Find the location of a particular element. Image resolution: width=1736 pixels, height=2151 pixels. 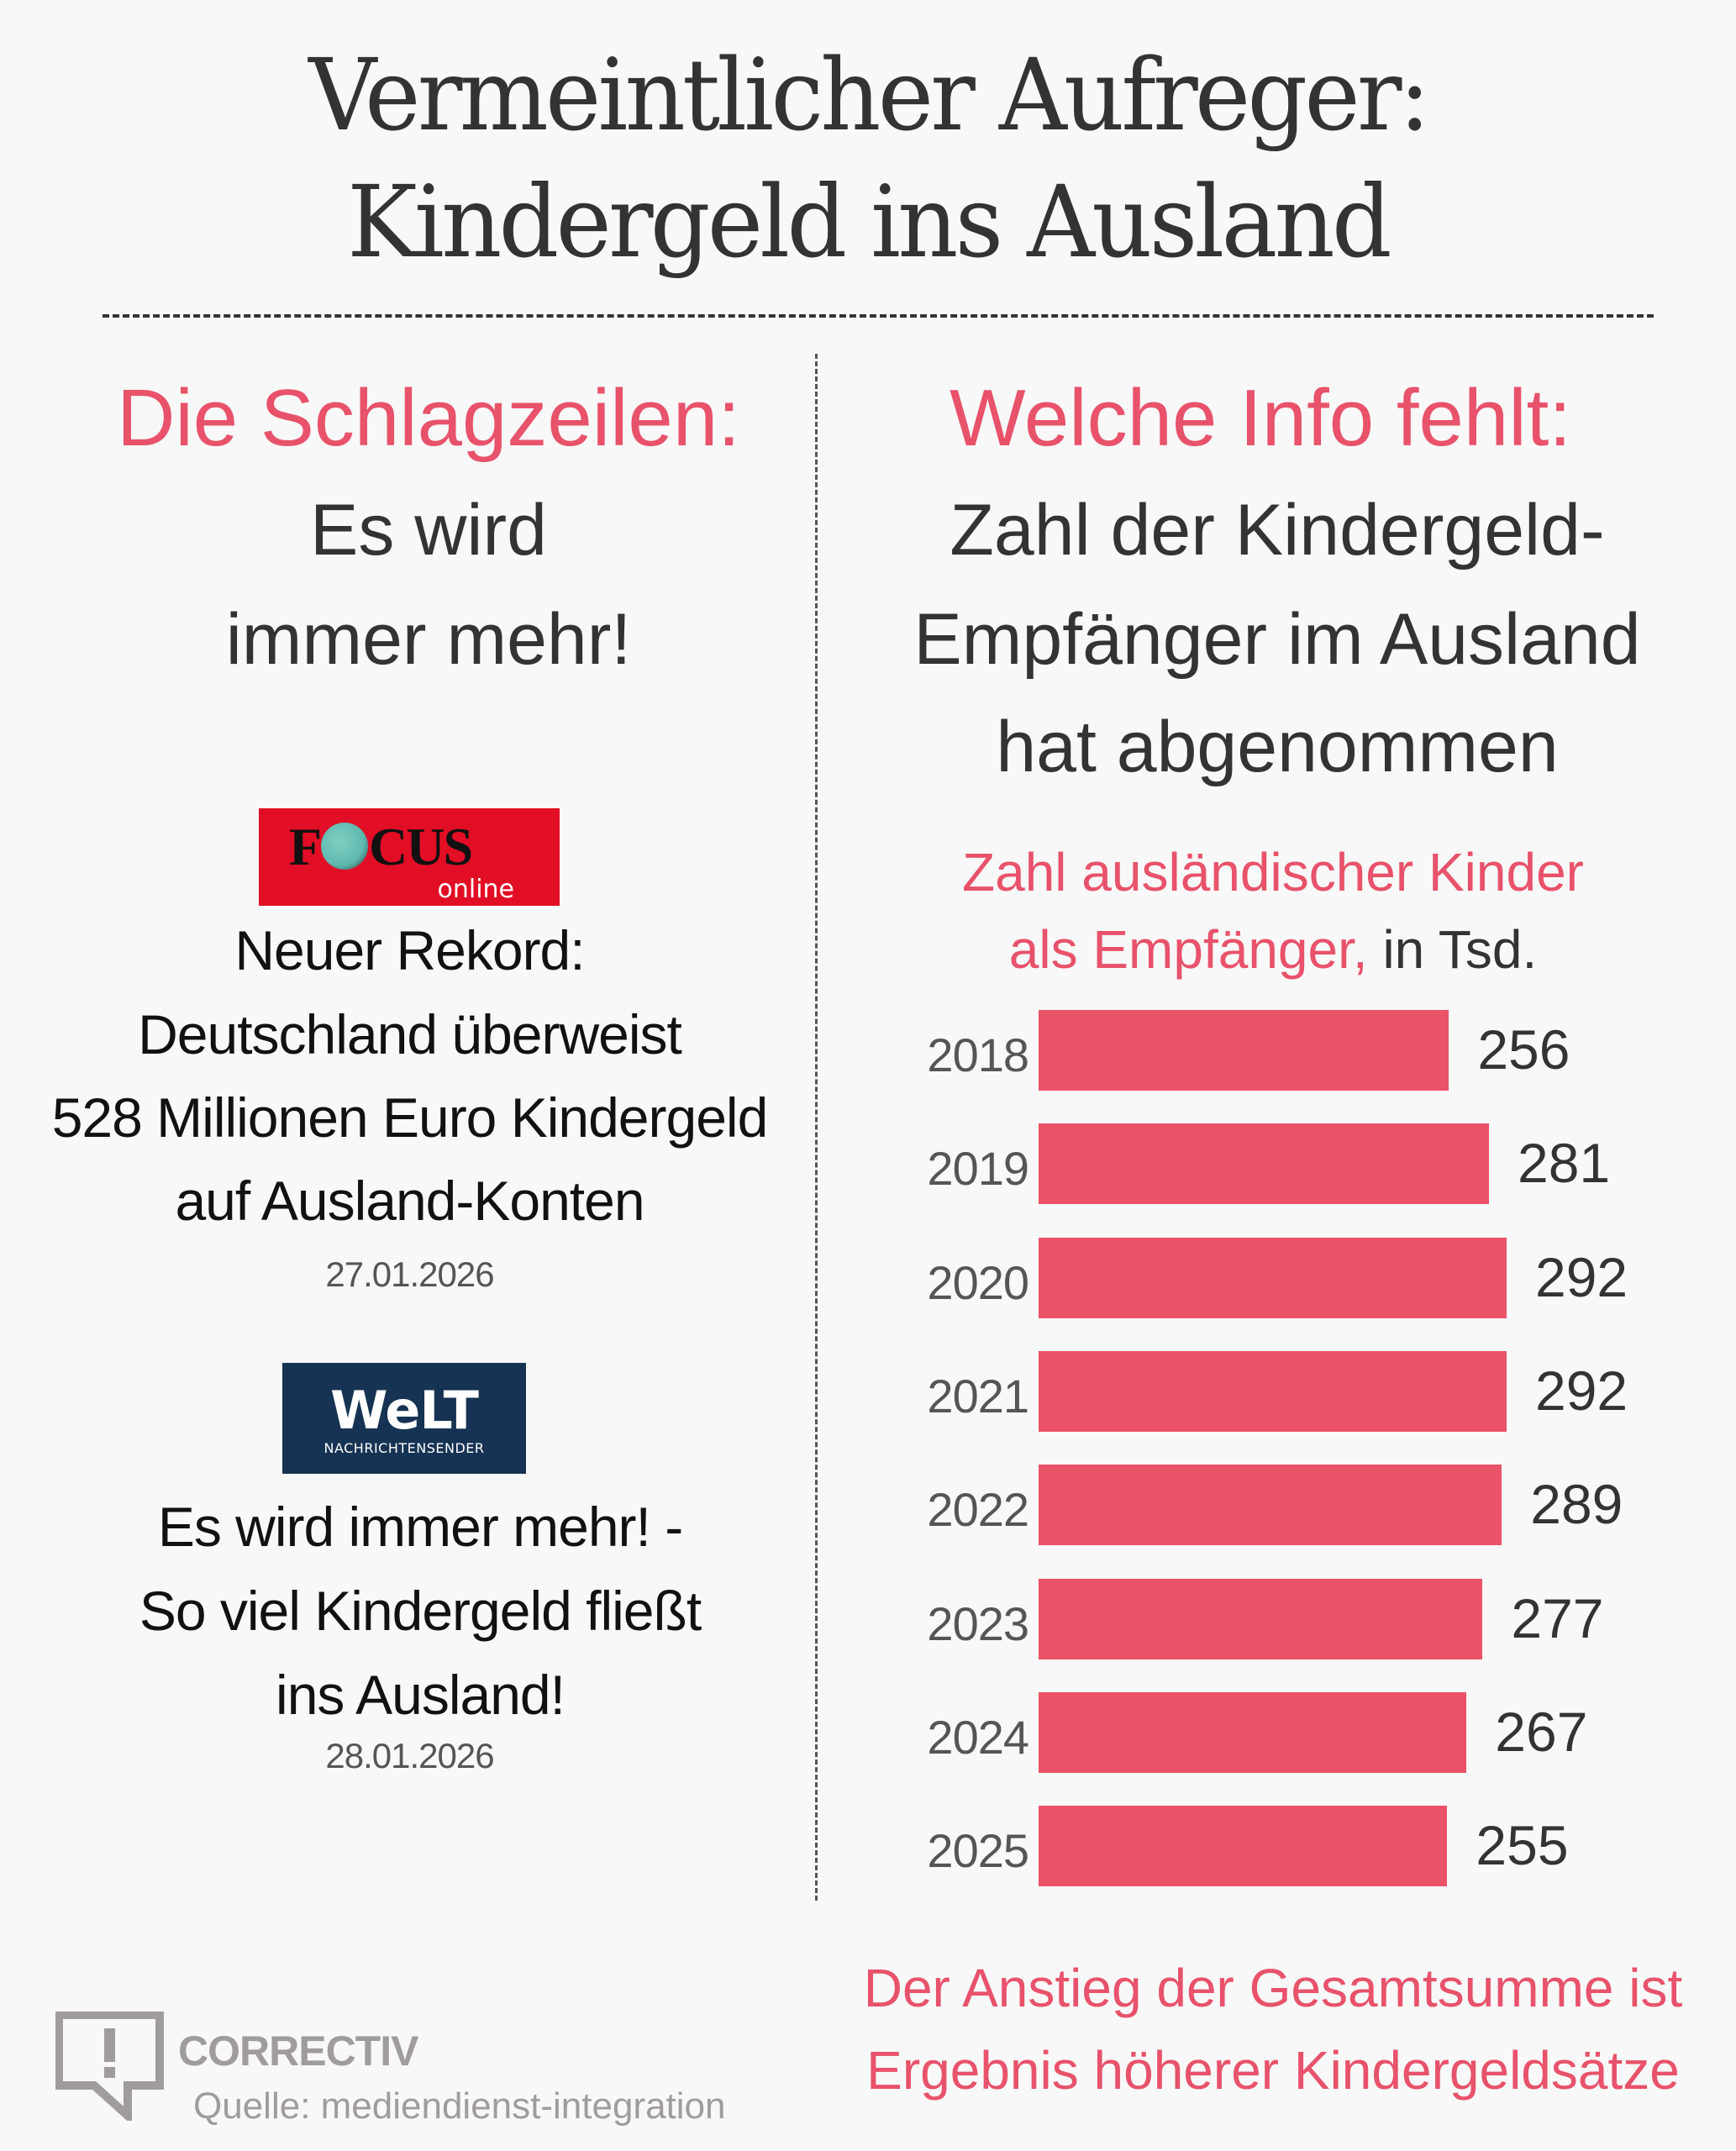

category-label-2018: 2018 is located at coordinates (978, 1054).